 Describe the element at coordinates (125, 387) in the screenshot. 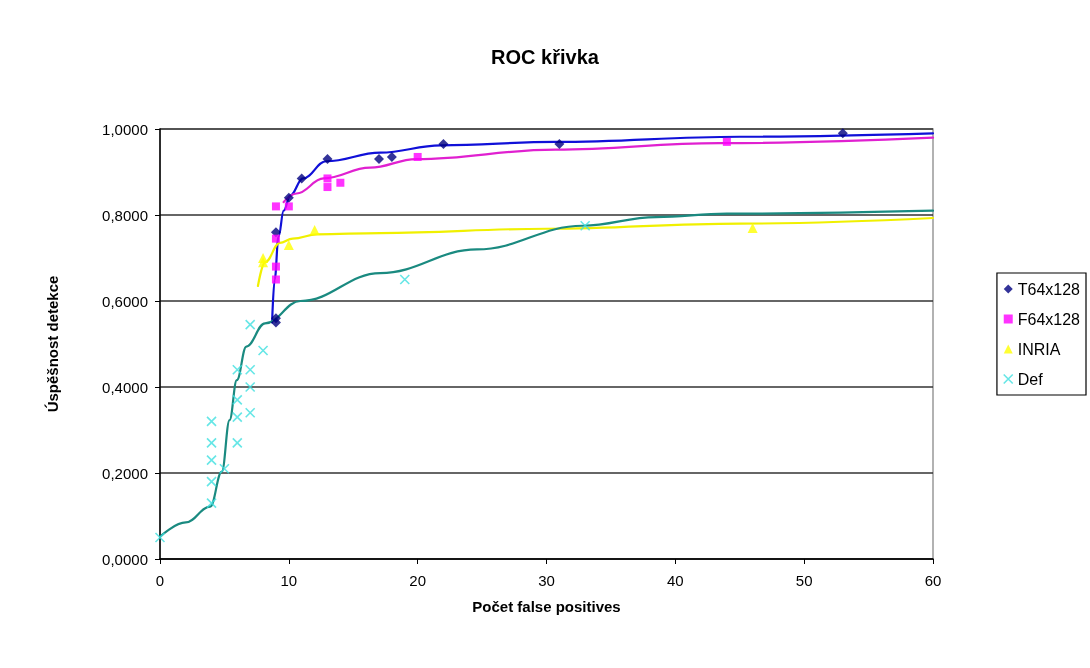

I see `y-tick-label: 0,4000` at that location.